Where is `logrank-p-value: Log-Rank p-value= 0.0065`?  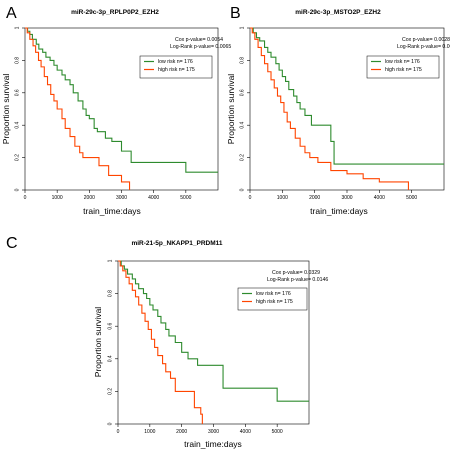 logrank-p-value: Log-Rank p-value= 0.0065 is located at coordinates (200, 47).